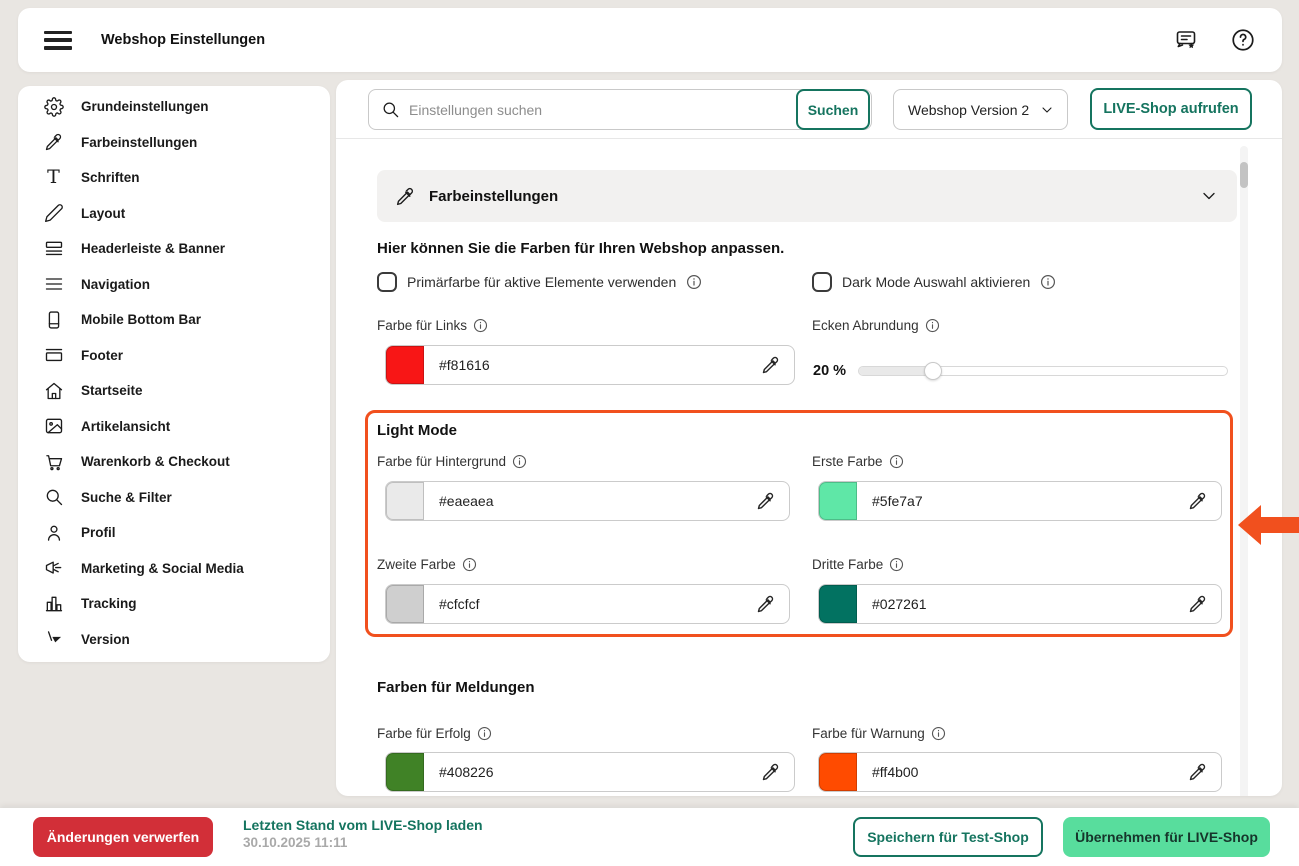  What do you see at coordinates (174, 320) in the screenshot?
I see `sidebar-item-mobile-bottom-bar: Mobile Bottom Bar` at bounding box center [174, 320].